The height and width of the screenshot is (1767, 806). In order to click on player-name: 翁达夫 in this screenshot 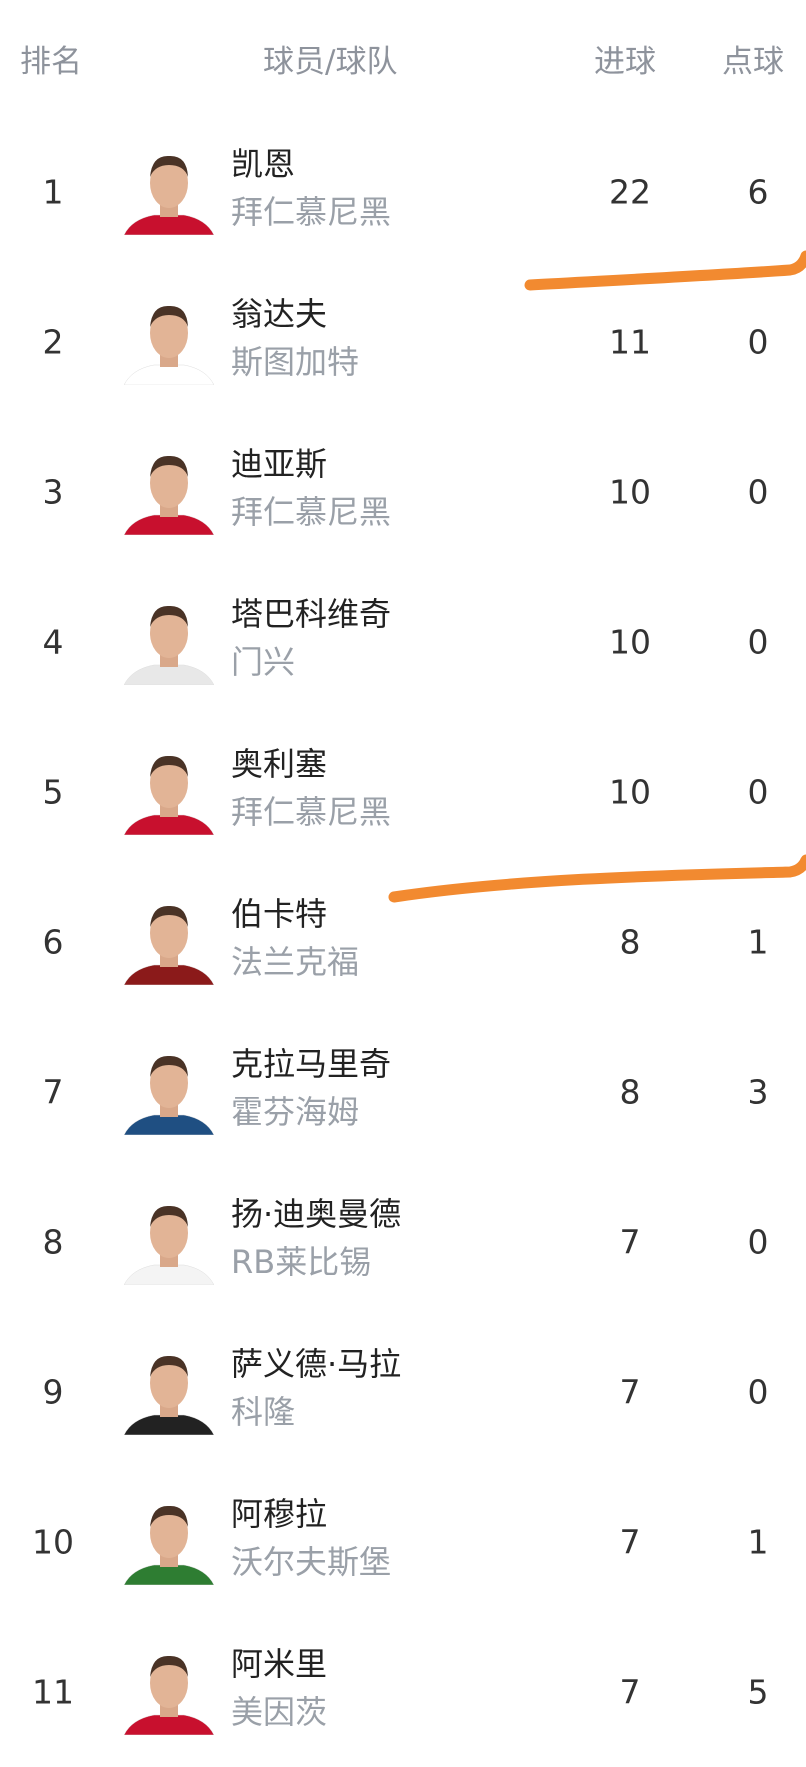, I will do `click(279, 314)`.